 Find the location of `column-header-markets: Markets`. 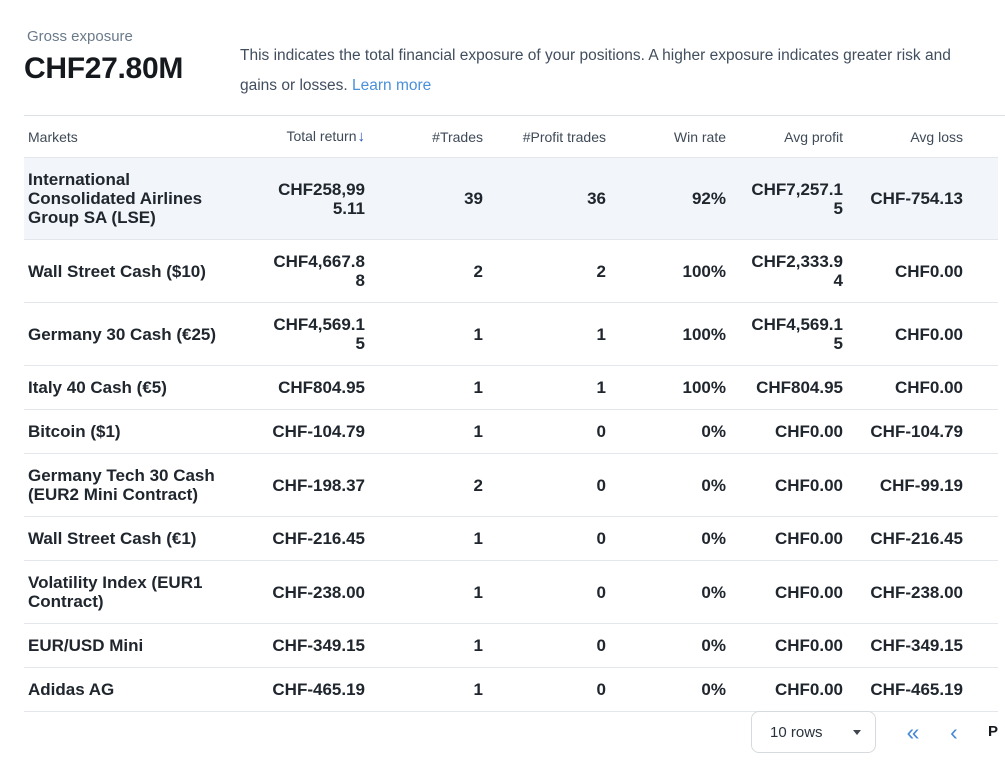

column-header-markets: Markets is located at coordinates (139, 137).